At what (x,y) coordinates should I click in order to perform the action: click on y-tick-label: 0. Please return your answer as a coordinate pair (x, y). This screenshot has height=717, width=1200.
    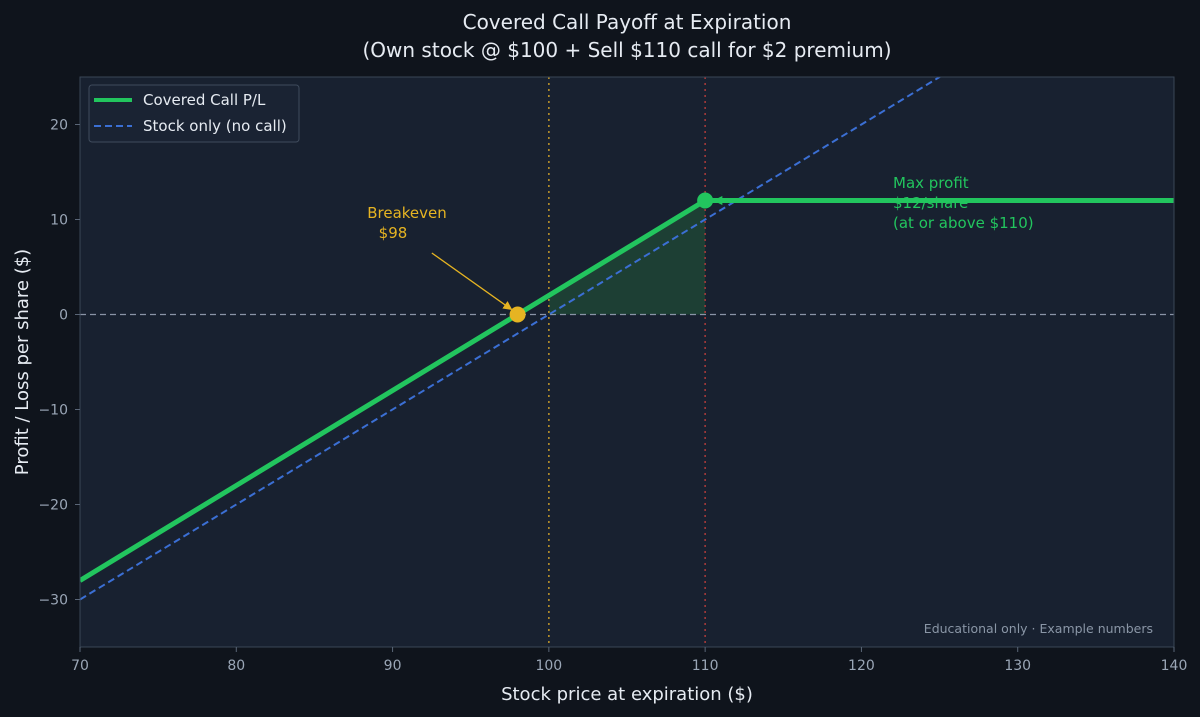
    Looking at the image, I should click on (63, 316).